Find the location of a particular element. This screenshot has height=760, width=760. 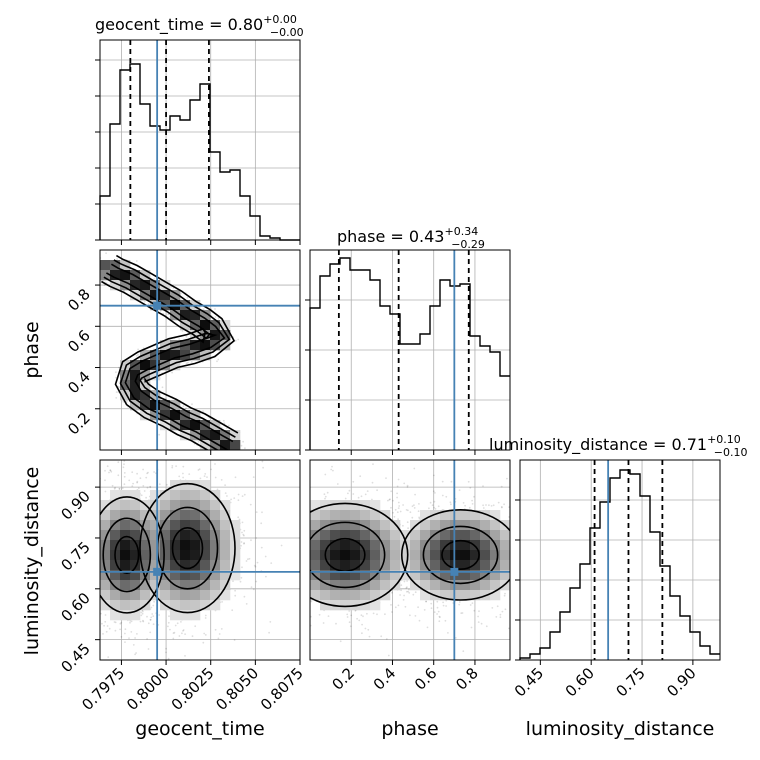

histogram-luminosity_distance is located at coordinates (619, 564).